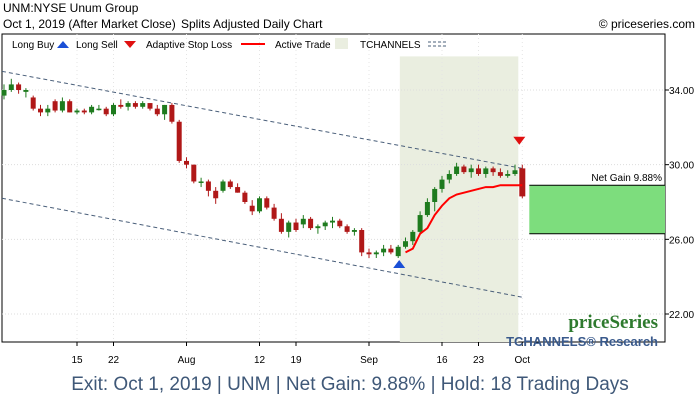 Image resolution: width=700 pixels, height=400 pixels. Describe the element at coordinates (187, 360) in the screenshot. I see `x-tick-label: Aug` at that location.